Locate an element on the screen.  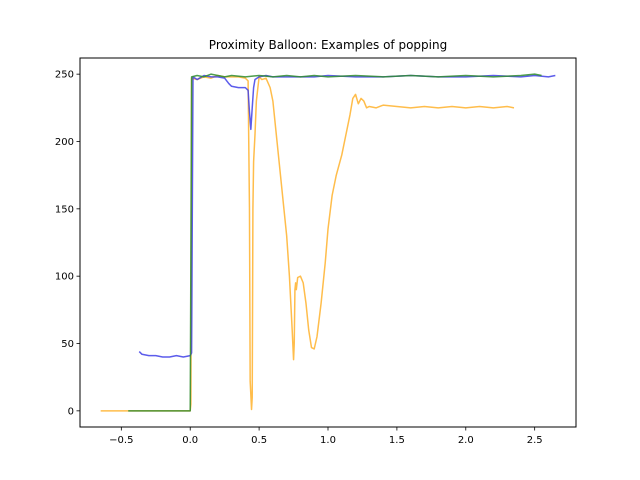
x-tick-label: 0.5 is located at coordinates (259, 440).